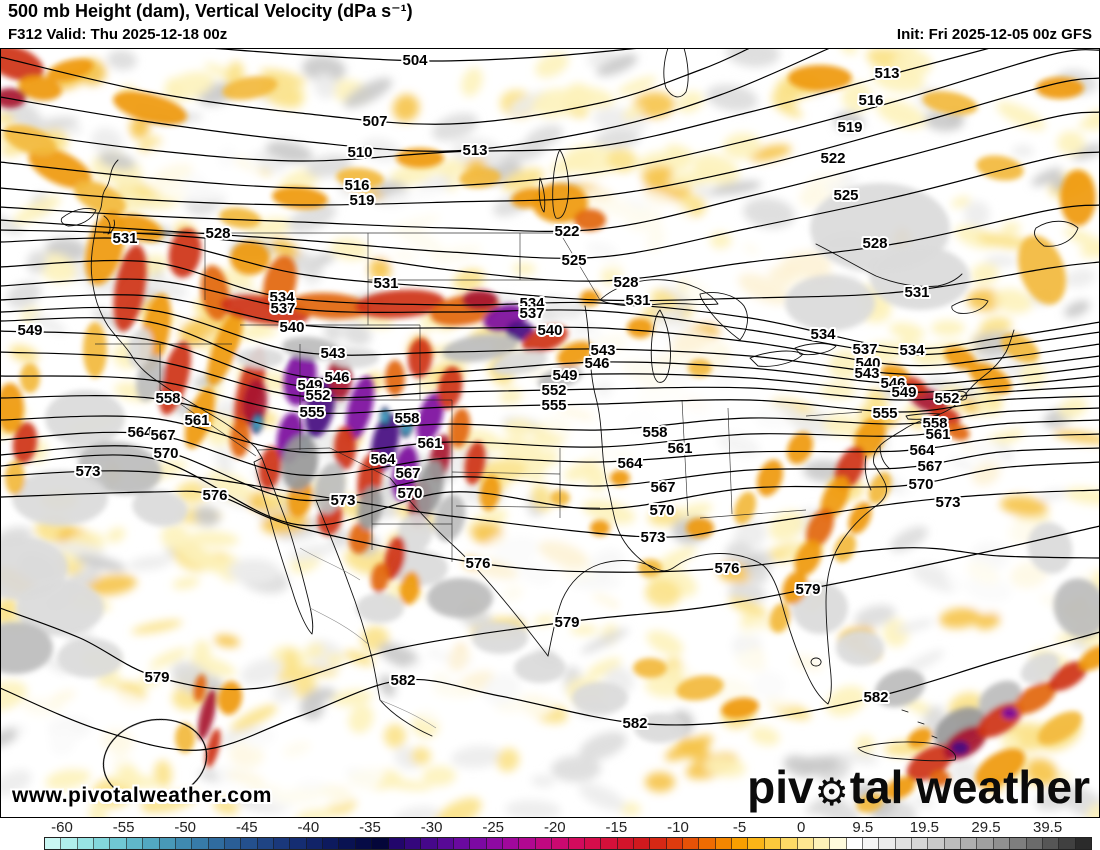 The height and width of the screenshot is (850, 1100). I want to click on contour-label: 522, so click(566, 231).